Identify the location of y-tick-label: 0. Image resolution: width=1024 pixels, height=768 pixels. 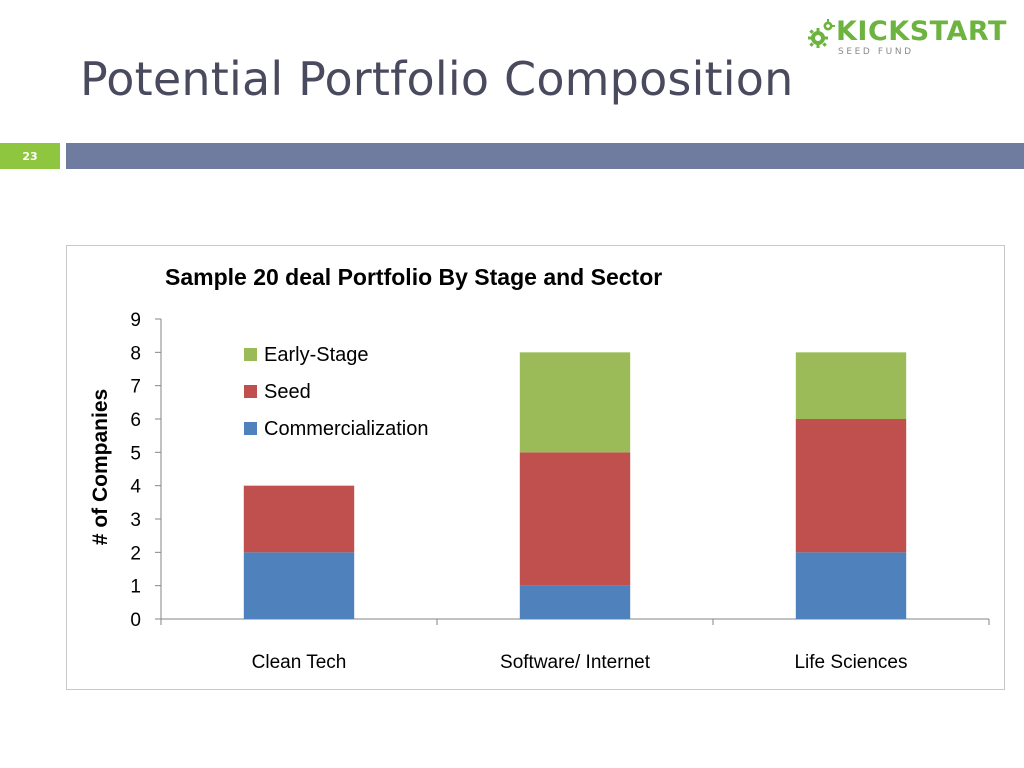
(135, 620).